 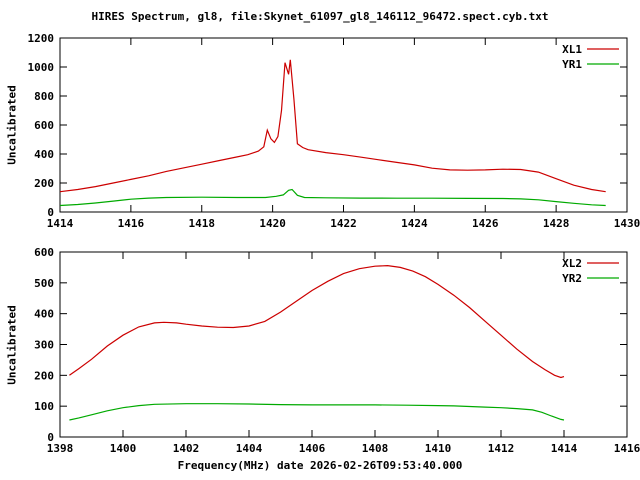 What do you see at coordinates (375, 448) in the screenshot?
I see `svg-text: 1408` at bounding box center [375, 448].